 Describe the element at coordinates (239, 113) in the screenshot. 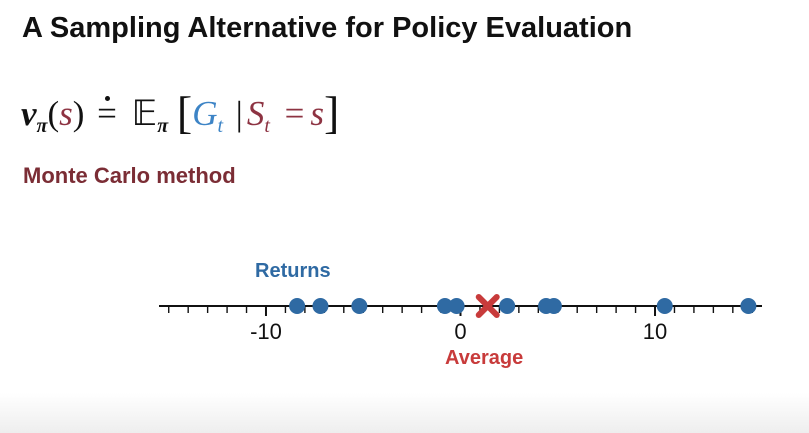

I see `eq-given-bar: |` at that location.